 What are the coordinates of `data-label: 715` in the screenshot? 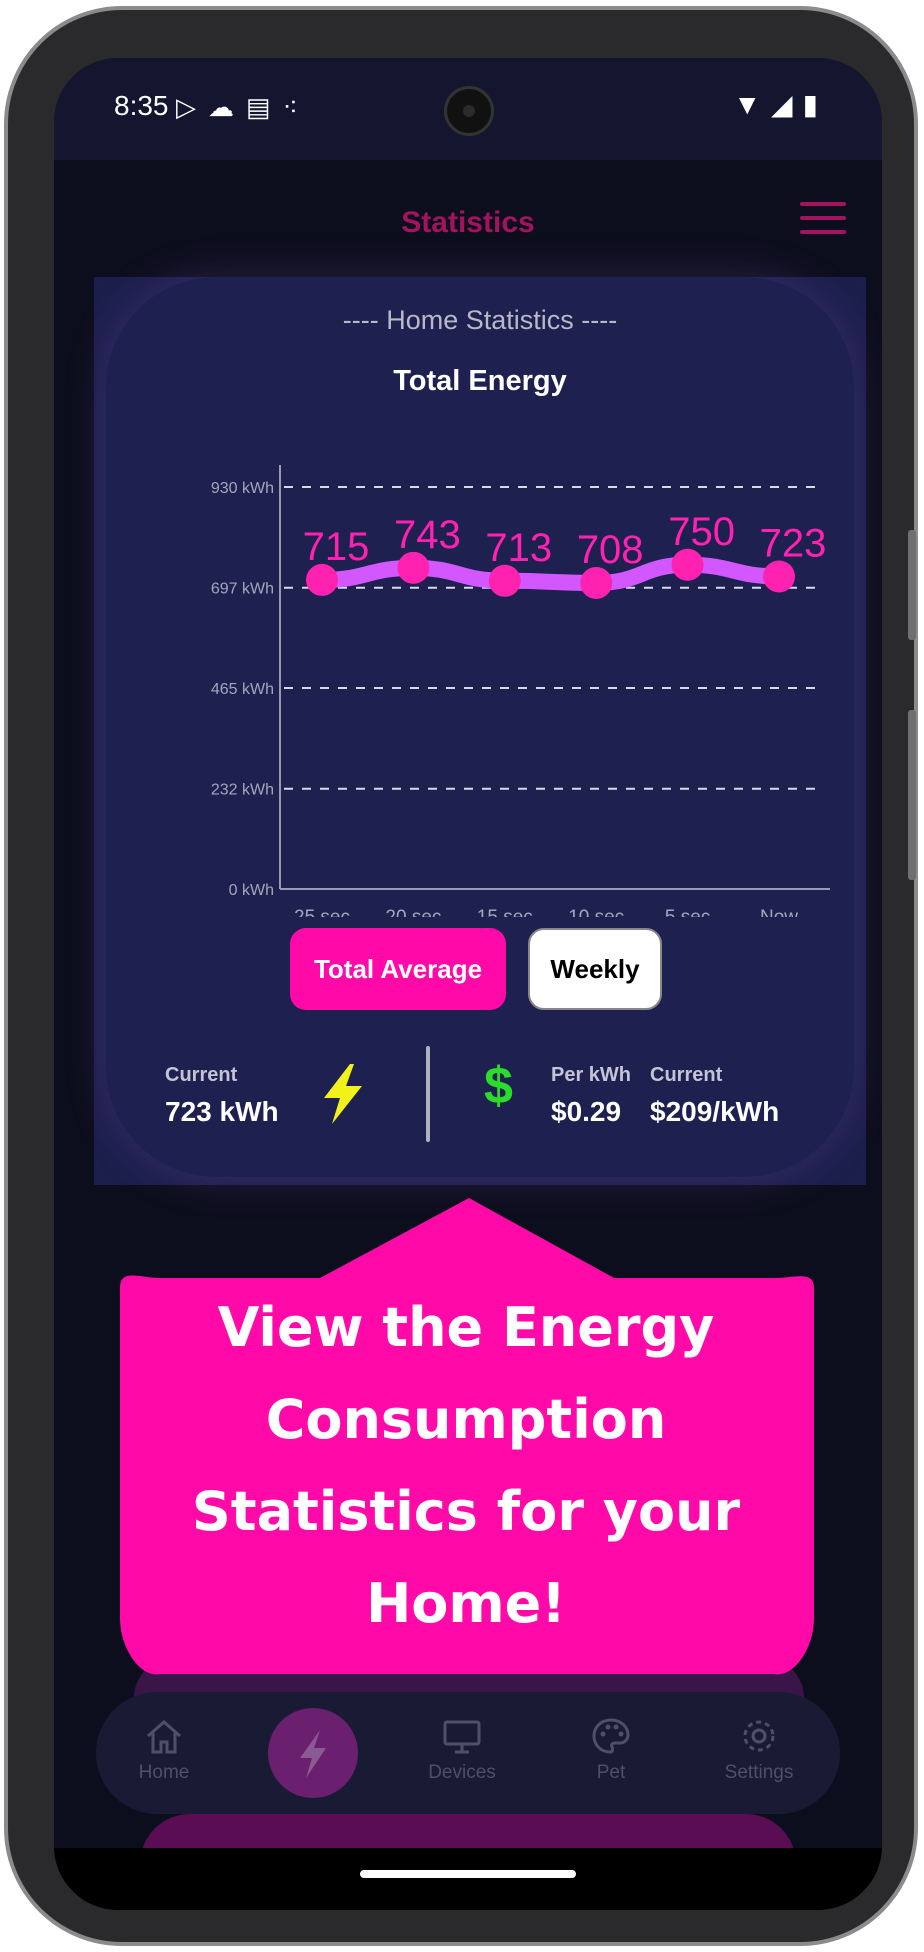 It's located at (336, 547).